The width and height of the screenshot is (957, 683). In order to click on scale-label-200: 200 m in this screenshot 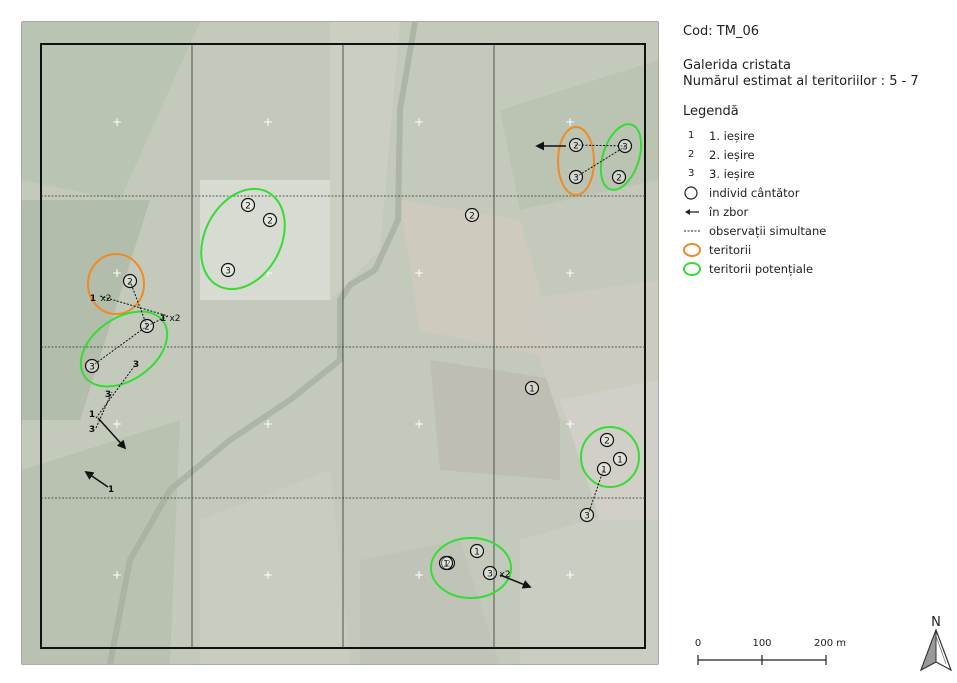, I will do `click(830, 643)`.